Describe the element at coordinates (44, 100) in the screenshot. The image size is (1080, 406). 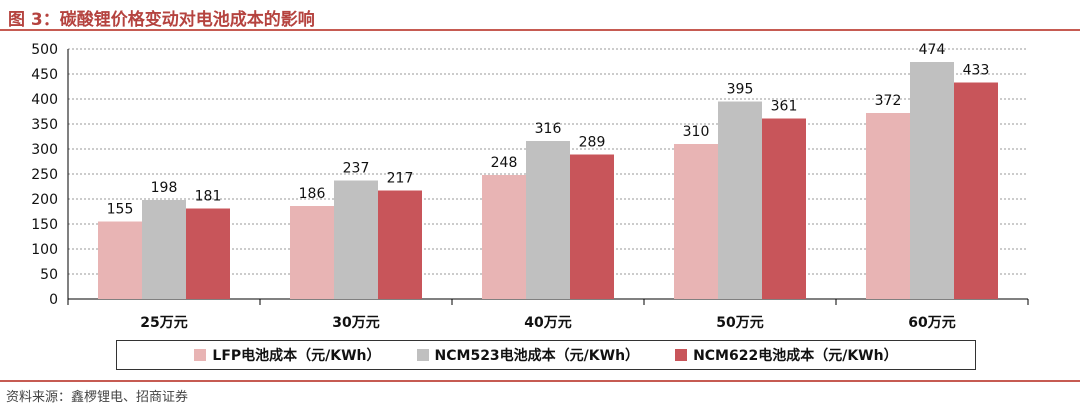
I see `y-tick-label: 400` at that location.